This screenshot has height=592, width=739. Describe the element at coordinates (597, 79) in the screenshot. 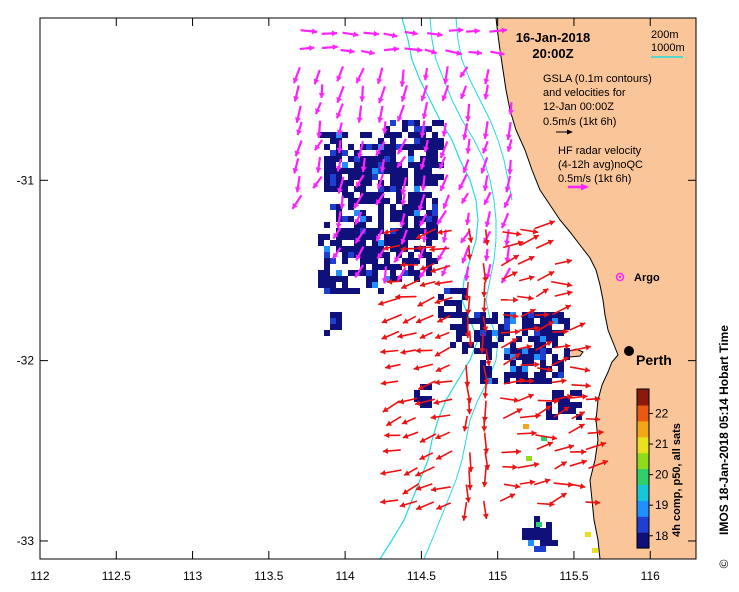

I see `legend-gsla-line1: GSLA (0.1m contours)` at that location.